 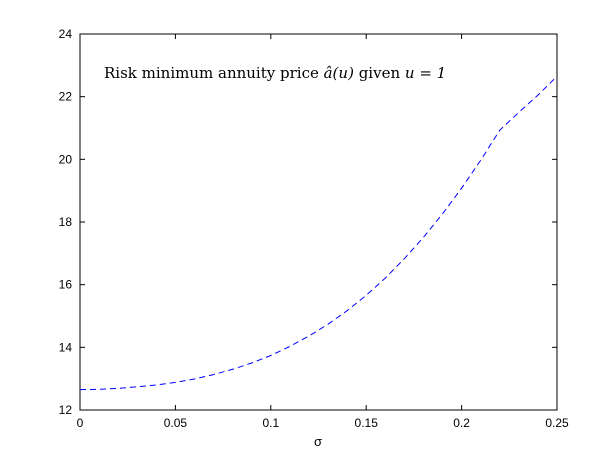 I want to click on y-tick-label: 12, so click(x=66, y=410).